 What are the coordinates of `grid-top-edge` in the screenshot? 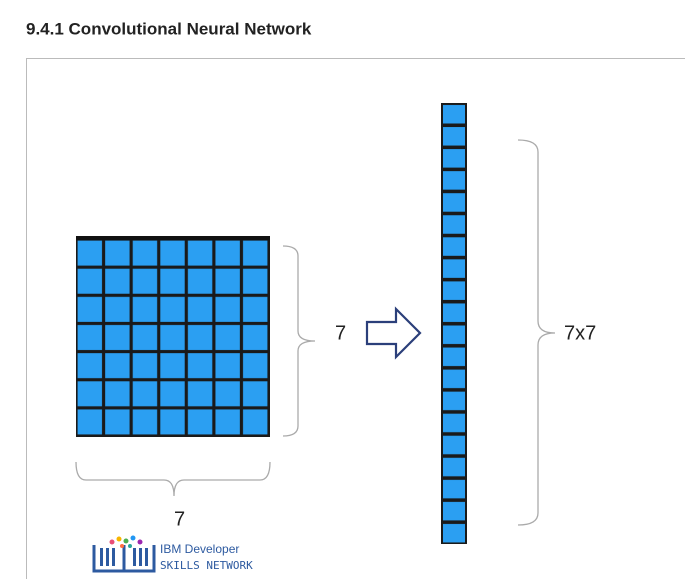 It's located at (173, 238).